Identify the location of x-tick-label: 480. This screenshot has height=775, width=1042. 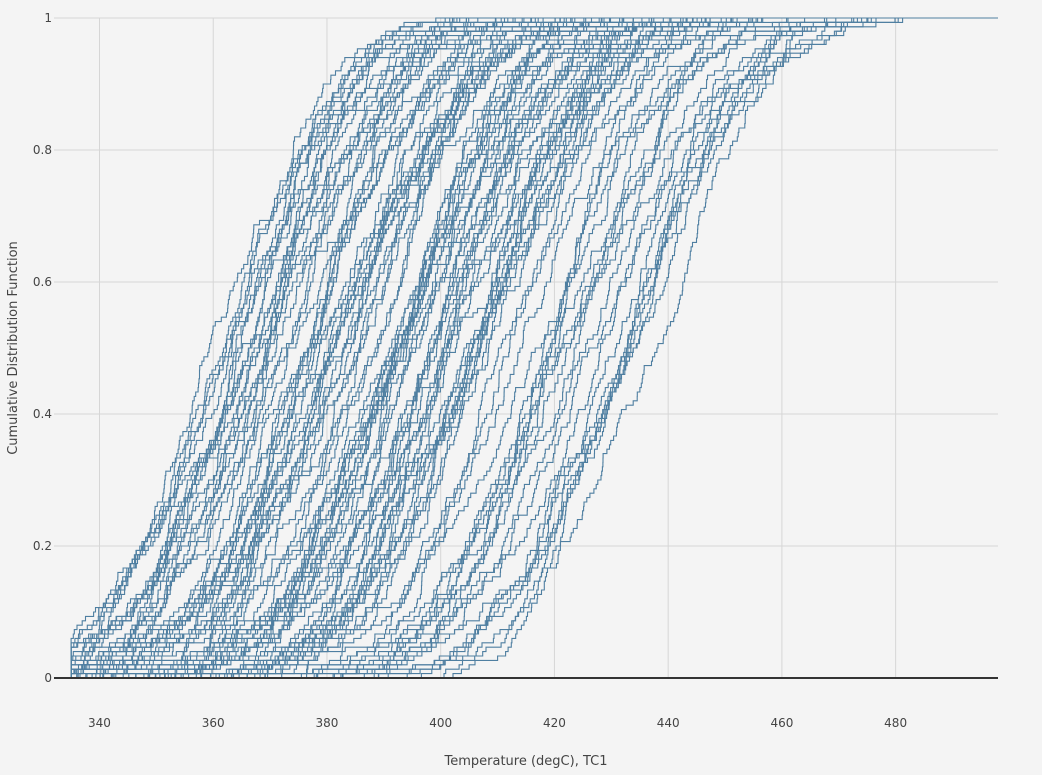
(895, 723).